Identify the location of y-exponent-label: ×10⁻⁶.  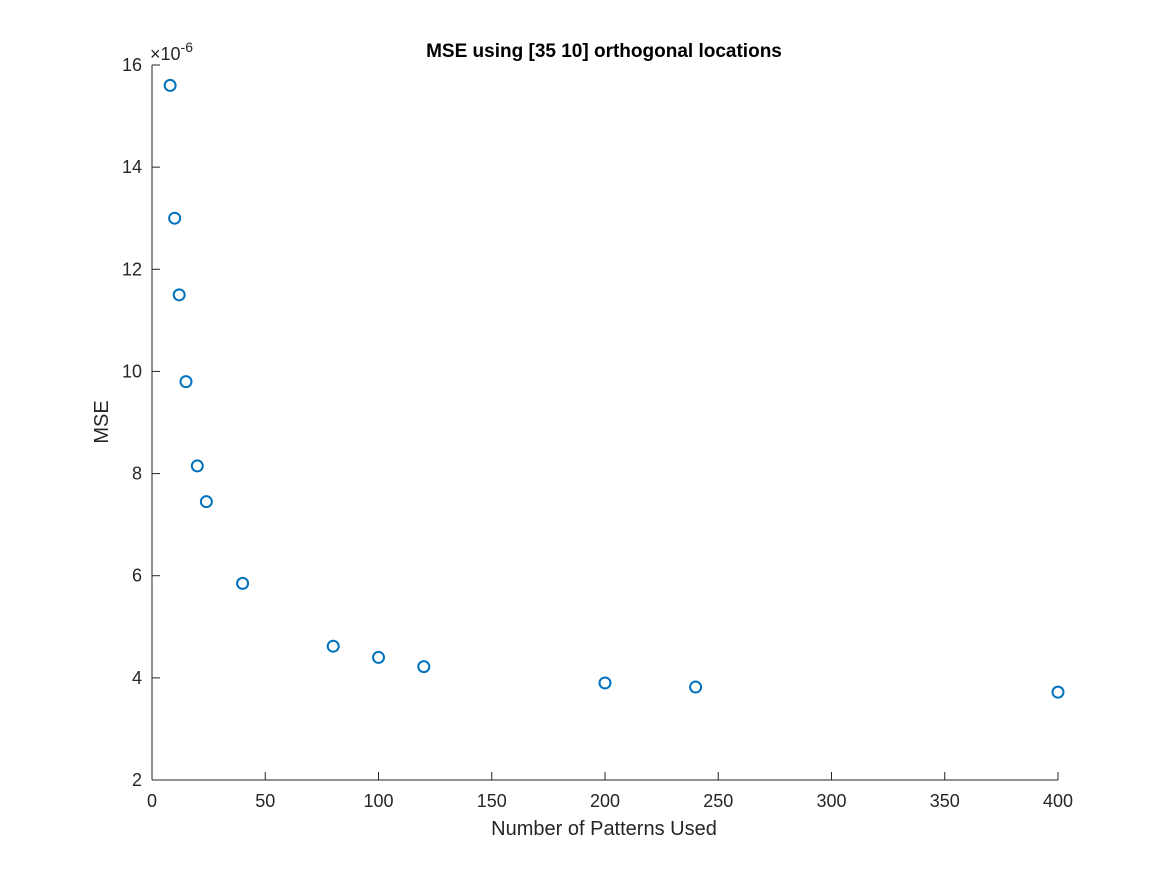
(171, 51).